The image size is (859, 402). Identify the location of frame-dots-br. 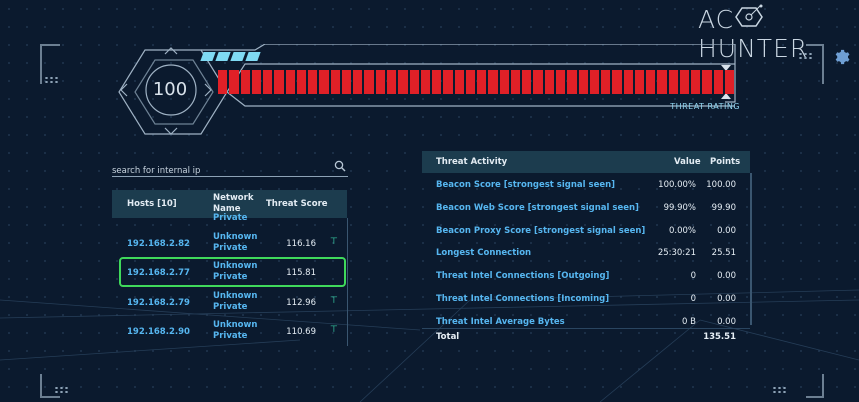
(779, 390).